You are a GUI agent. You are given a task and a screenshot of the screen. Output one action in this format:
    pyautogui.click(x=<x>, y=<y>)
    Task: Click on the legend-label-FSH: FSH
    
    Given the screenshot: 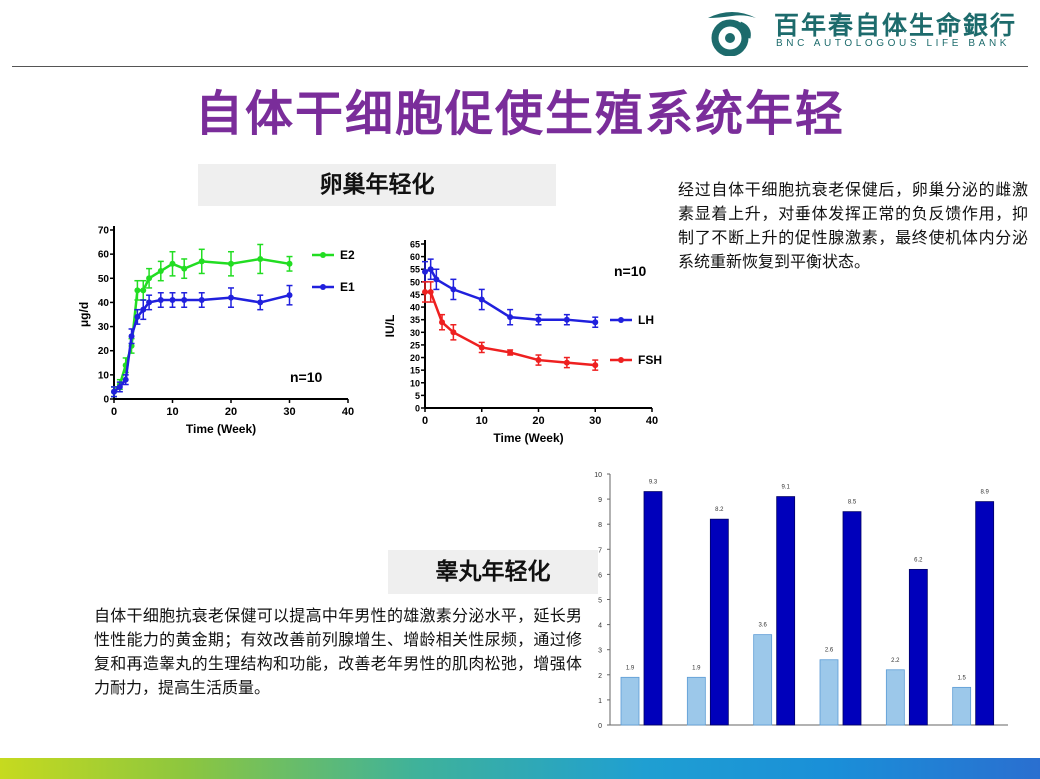 What is the action you would take?
    pyautogui.click(x=650, y=360)
    